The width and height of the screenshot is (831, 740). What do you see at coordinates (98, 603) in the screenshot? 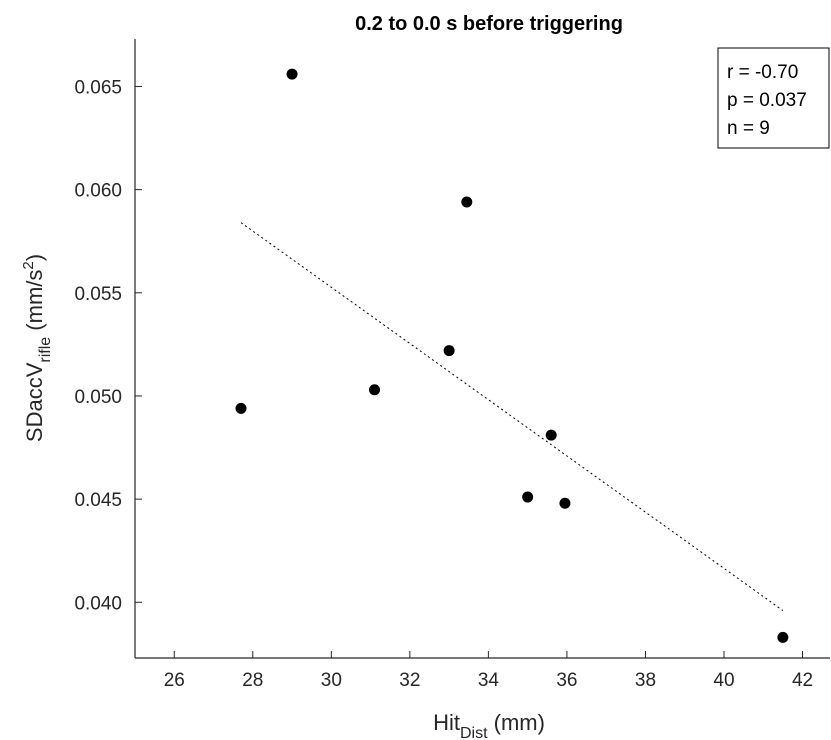
I see `y-tick-label: 0.040` at bounding box center [98, 603].